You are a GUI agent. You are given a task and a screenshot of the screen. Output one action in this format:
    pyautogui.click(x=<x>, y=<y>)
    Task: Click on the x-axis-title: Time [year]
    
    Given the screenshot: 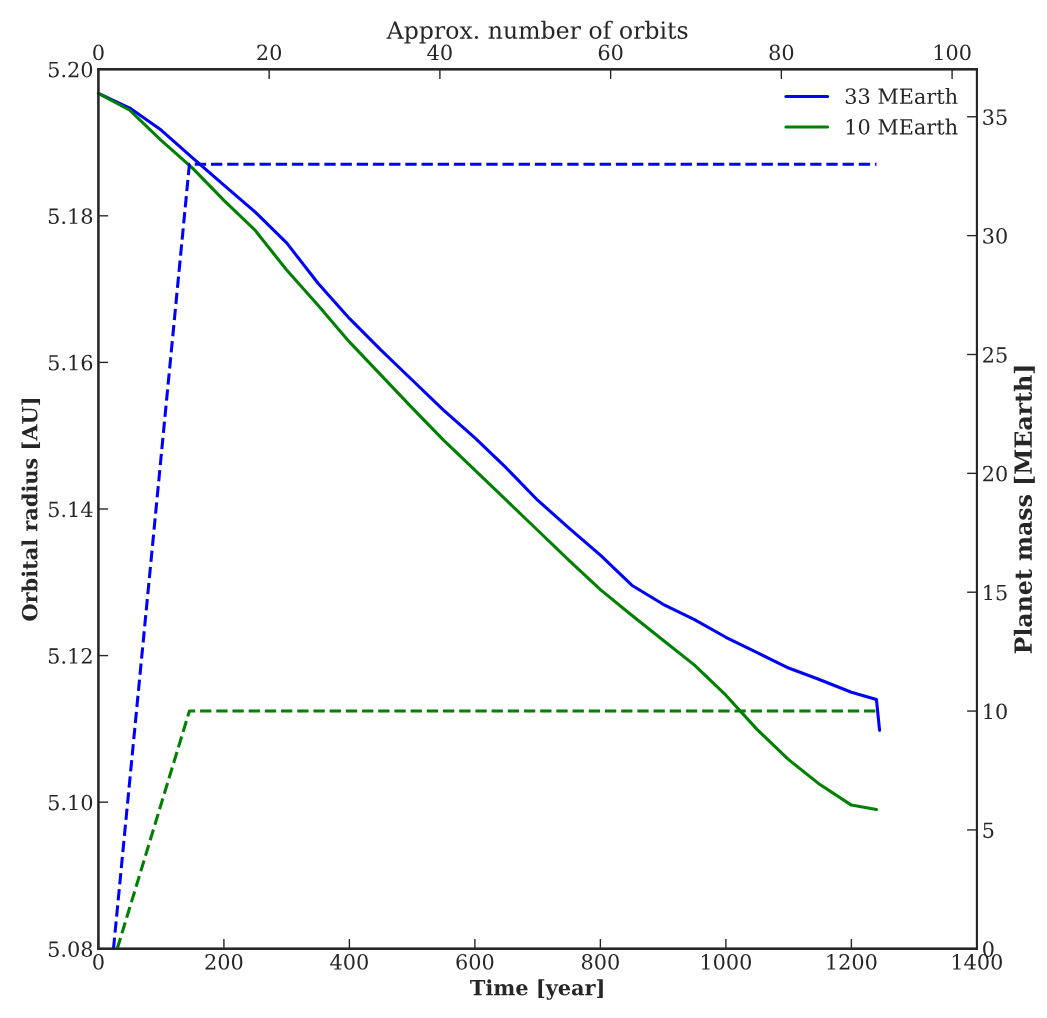 What is the action you would take?
    pyautogui.click(x=536, y=989)
    